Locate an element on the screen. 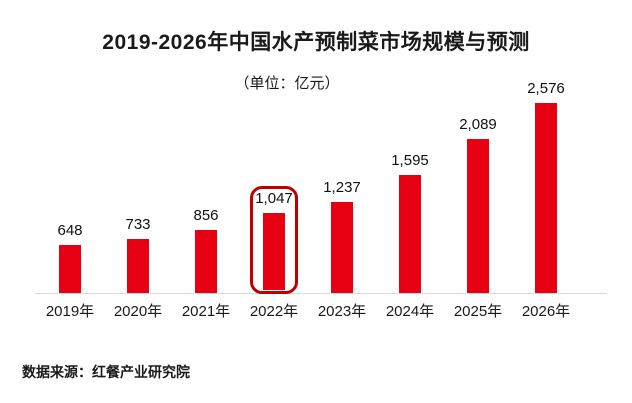 Image resolution: width=632 pixels, height=403 pixels. x-axis-line is located at coordinates (321, 293).